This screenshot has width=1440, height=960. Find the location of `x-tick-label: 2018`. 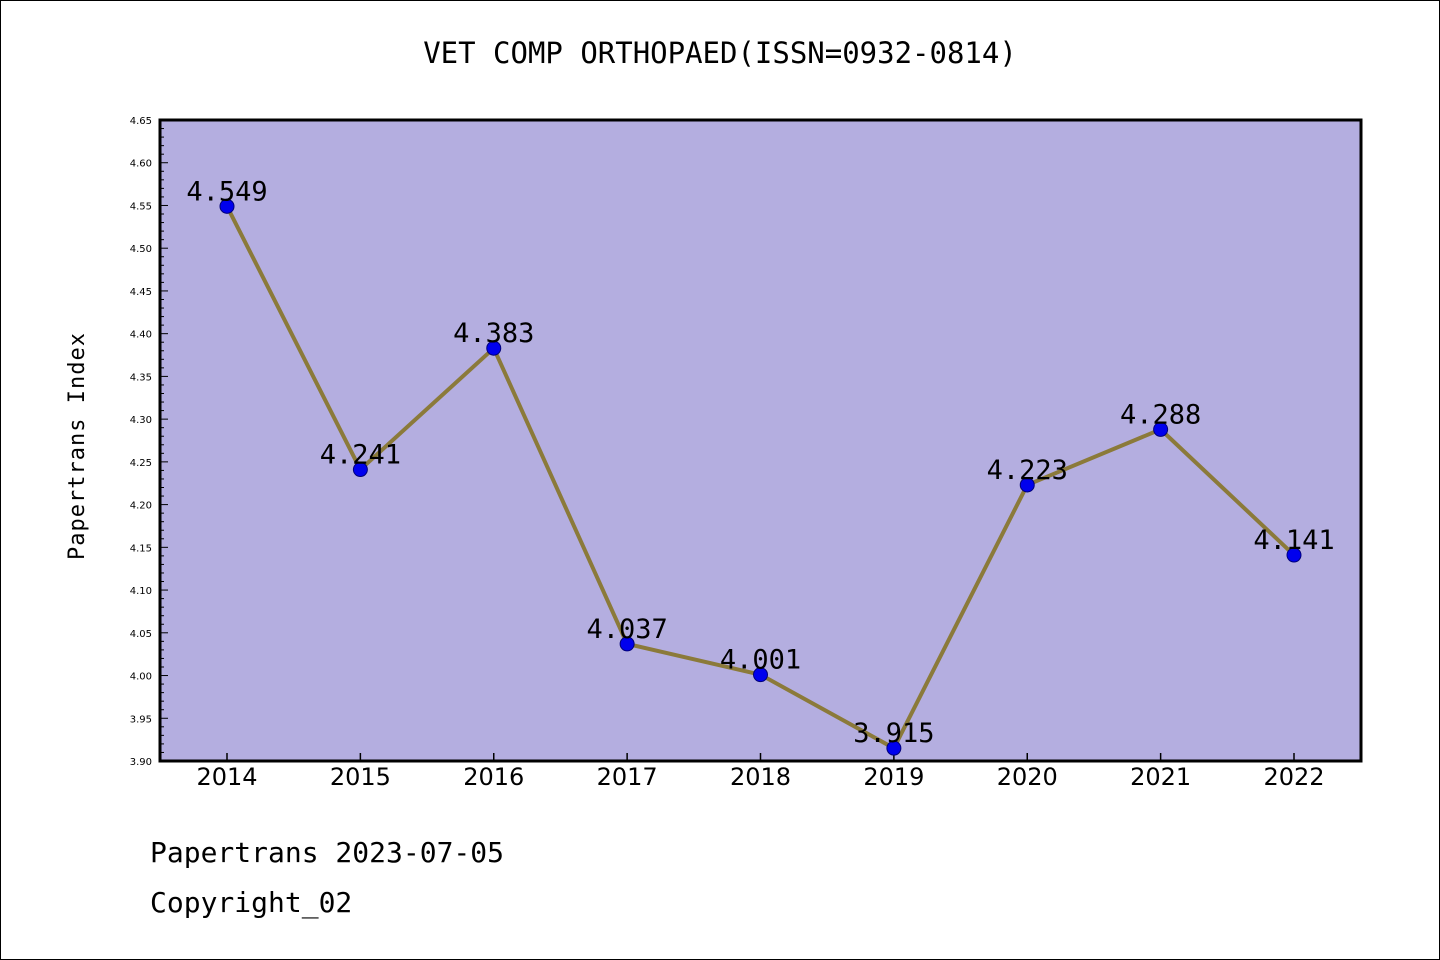

x-tick-label: 2018 is located at coordinates (760, 777).